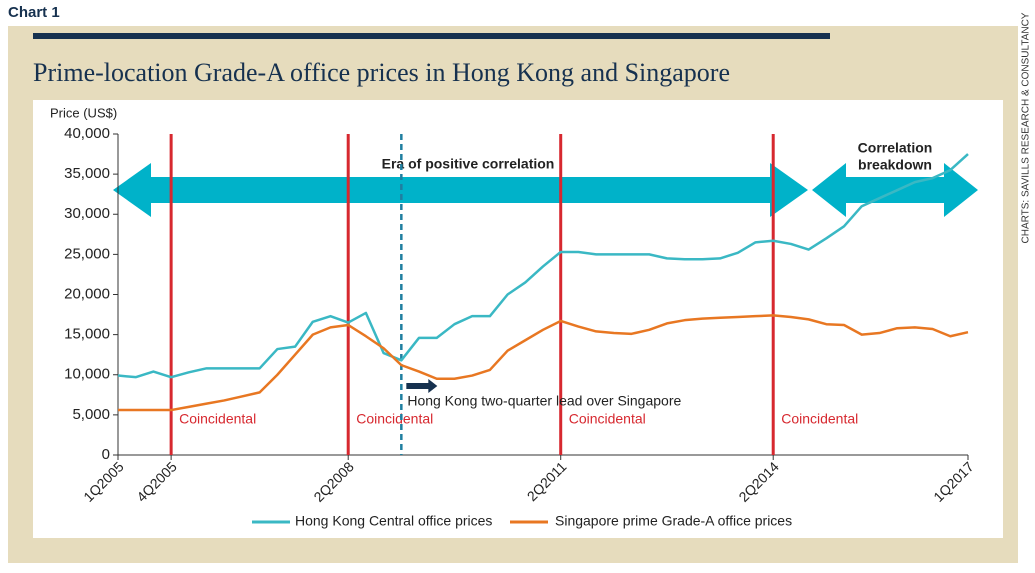  What do you see at coordinates (87, 133) in the screenshot?
I see `y-tick-label: 40,000` at bounding box center [87, 133].